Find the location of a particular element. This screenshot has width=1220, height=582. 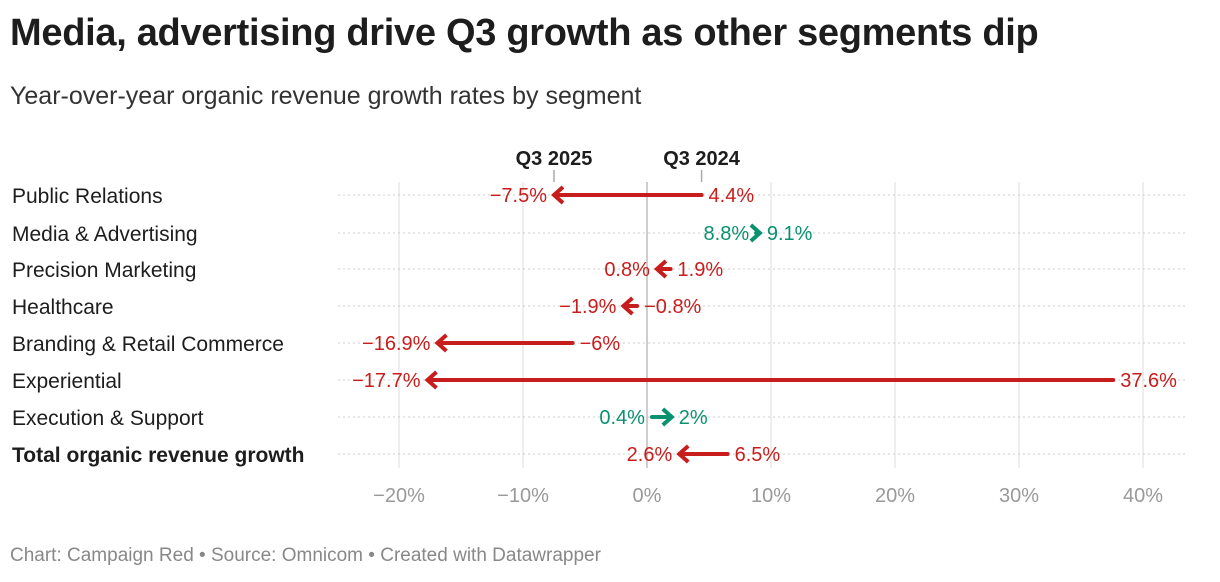

end-value-label: 2.6% is located at coordinates (650, 455).